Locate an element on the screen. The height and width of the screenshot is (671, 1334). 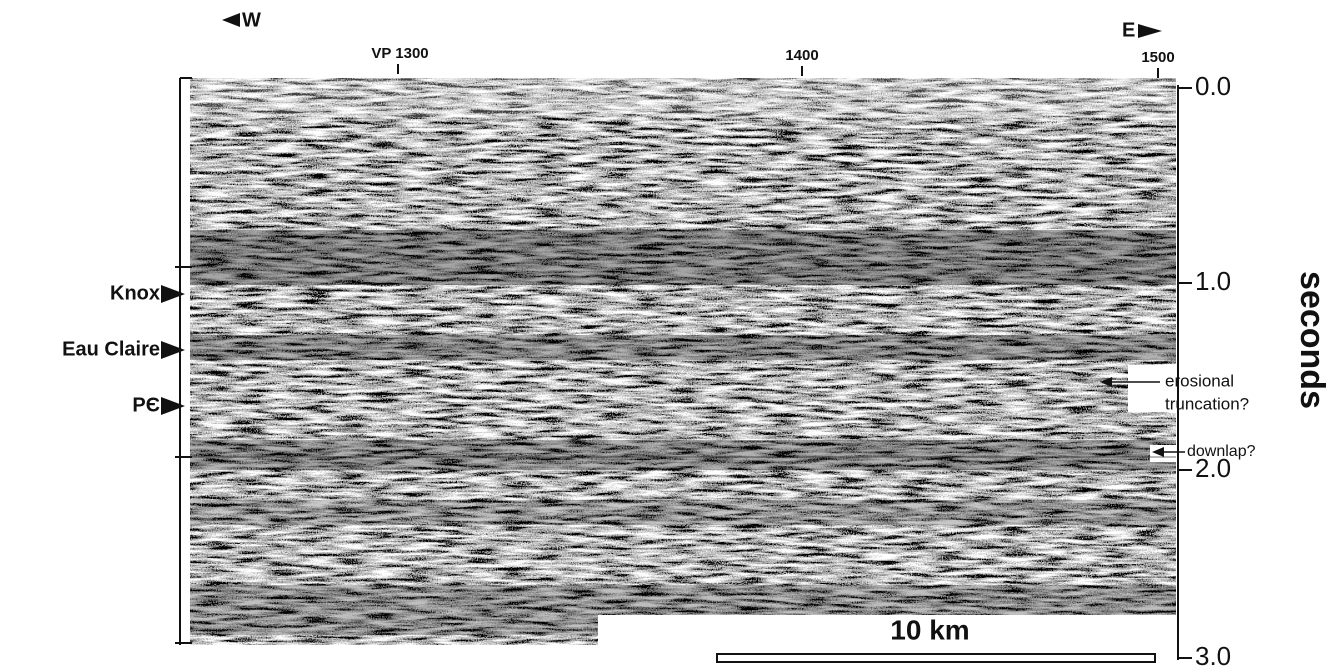
scale-label: 10 km is located at coordinates (929, 629).